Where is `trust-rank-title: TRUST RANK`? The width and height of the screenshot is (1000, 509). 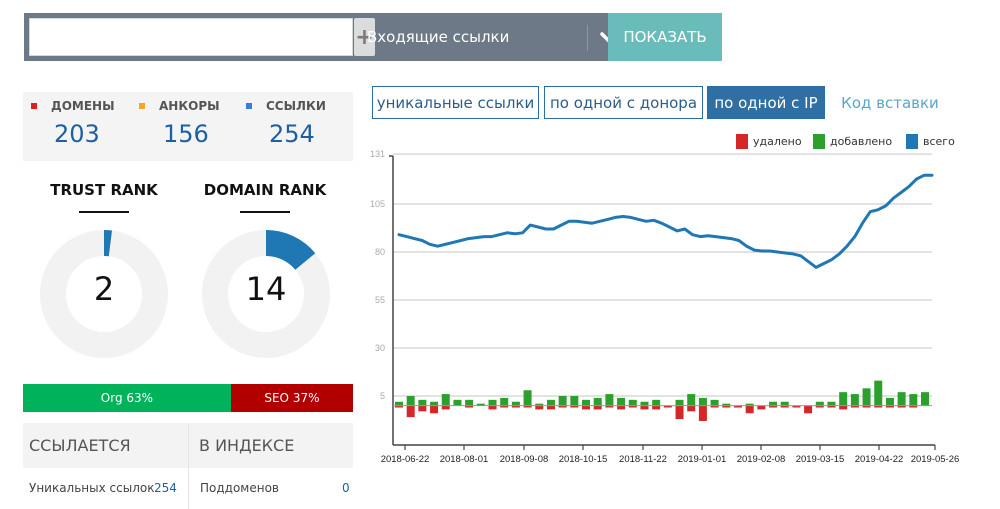 trust-rank-title: TRUST RANK is located at coordinates (104, 190).